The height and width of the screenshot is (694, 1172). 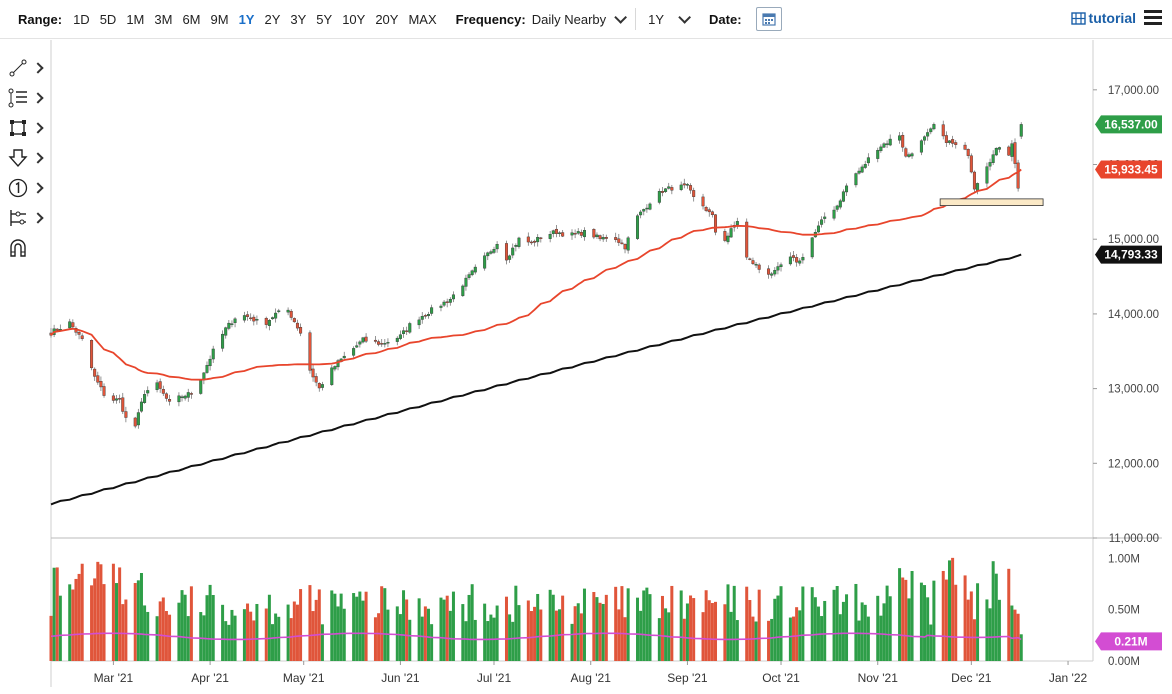 What do you see at coordinates (1153, 18) in the screenshot?
I see `hamburger-menu-button` at bounding box center [1153, 18].